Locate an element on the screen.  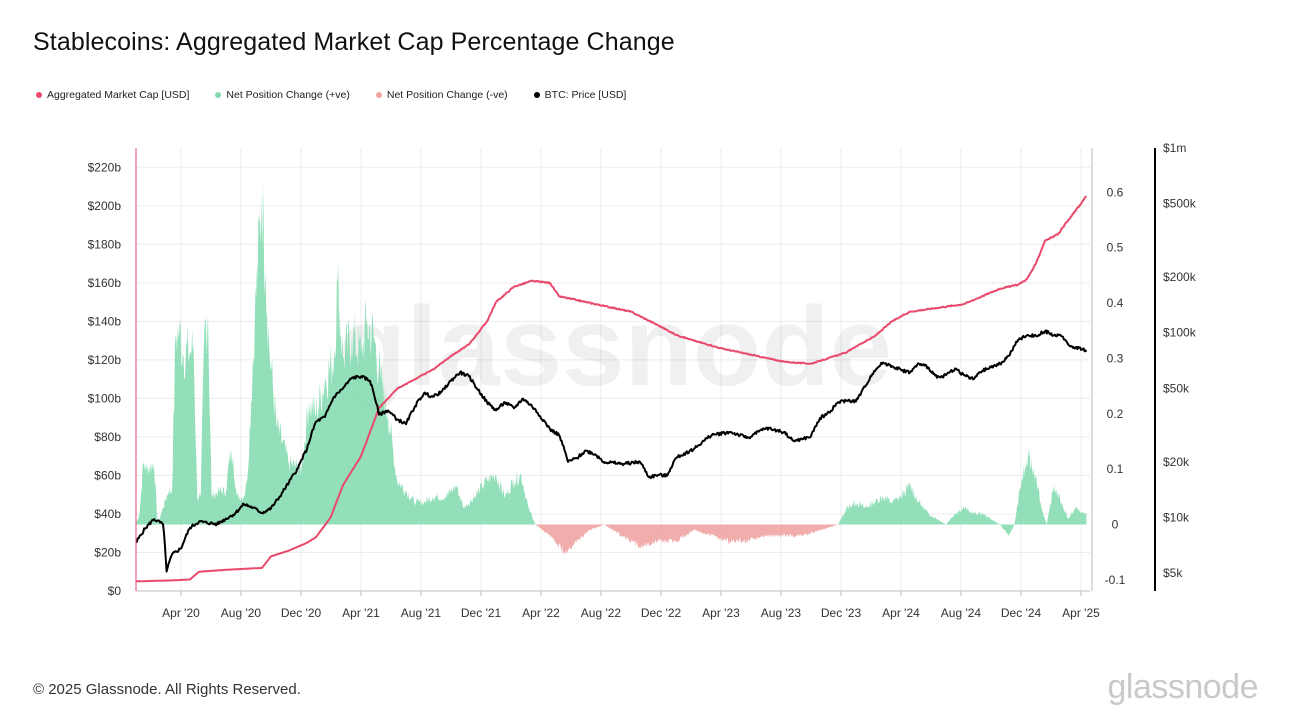
y-left-tick-label: $160b is located at coordinates (105, 283).